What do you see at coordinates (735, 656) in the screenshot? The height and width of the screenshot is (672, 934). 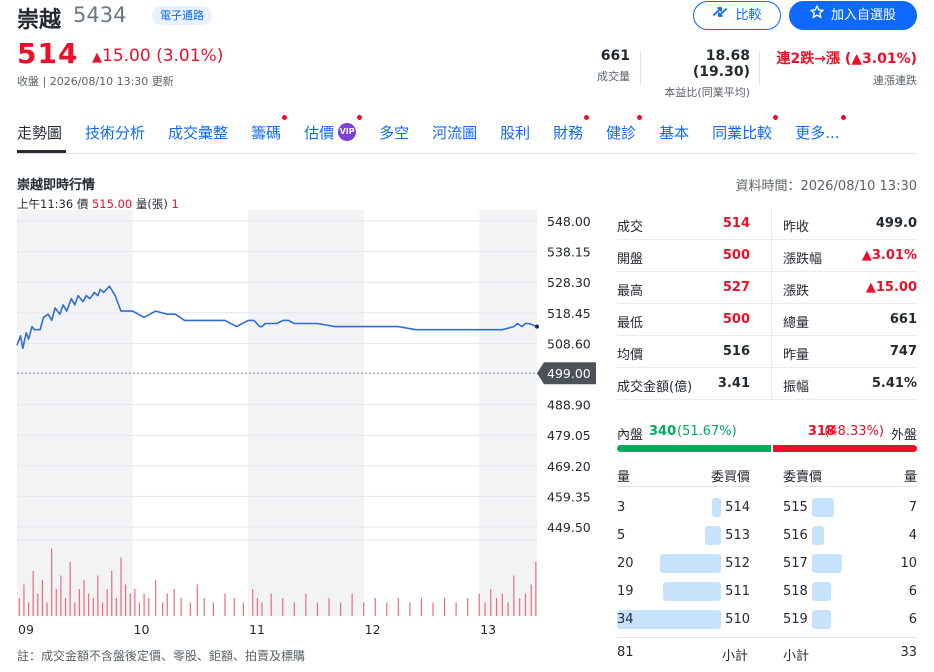 I see `bid-subtotal-label: 小計` at bounding box center [735, 656].